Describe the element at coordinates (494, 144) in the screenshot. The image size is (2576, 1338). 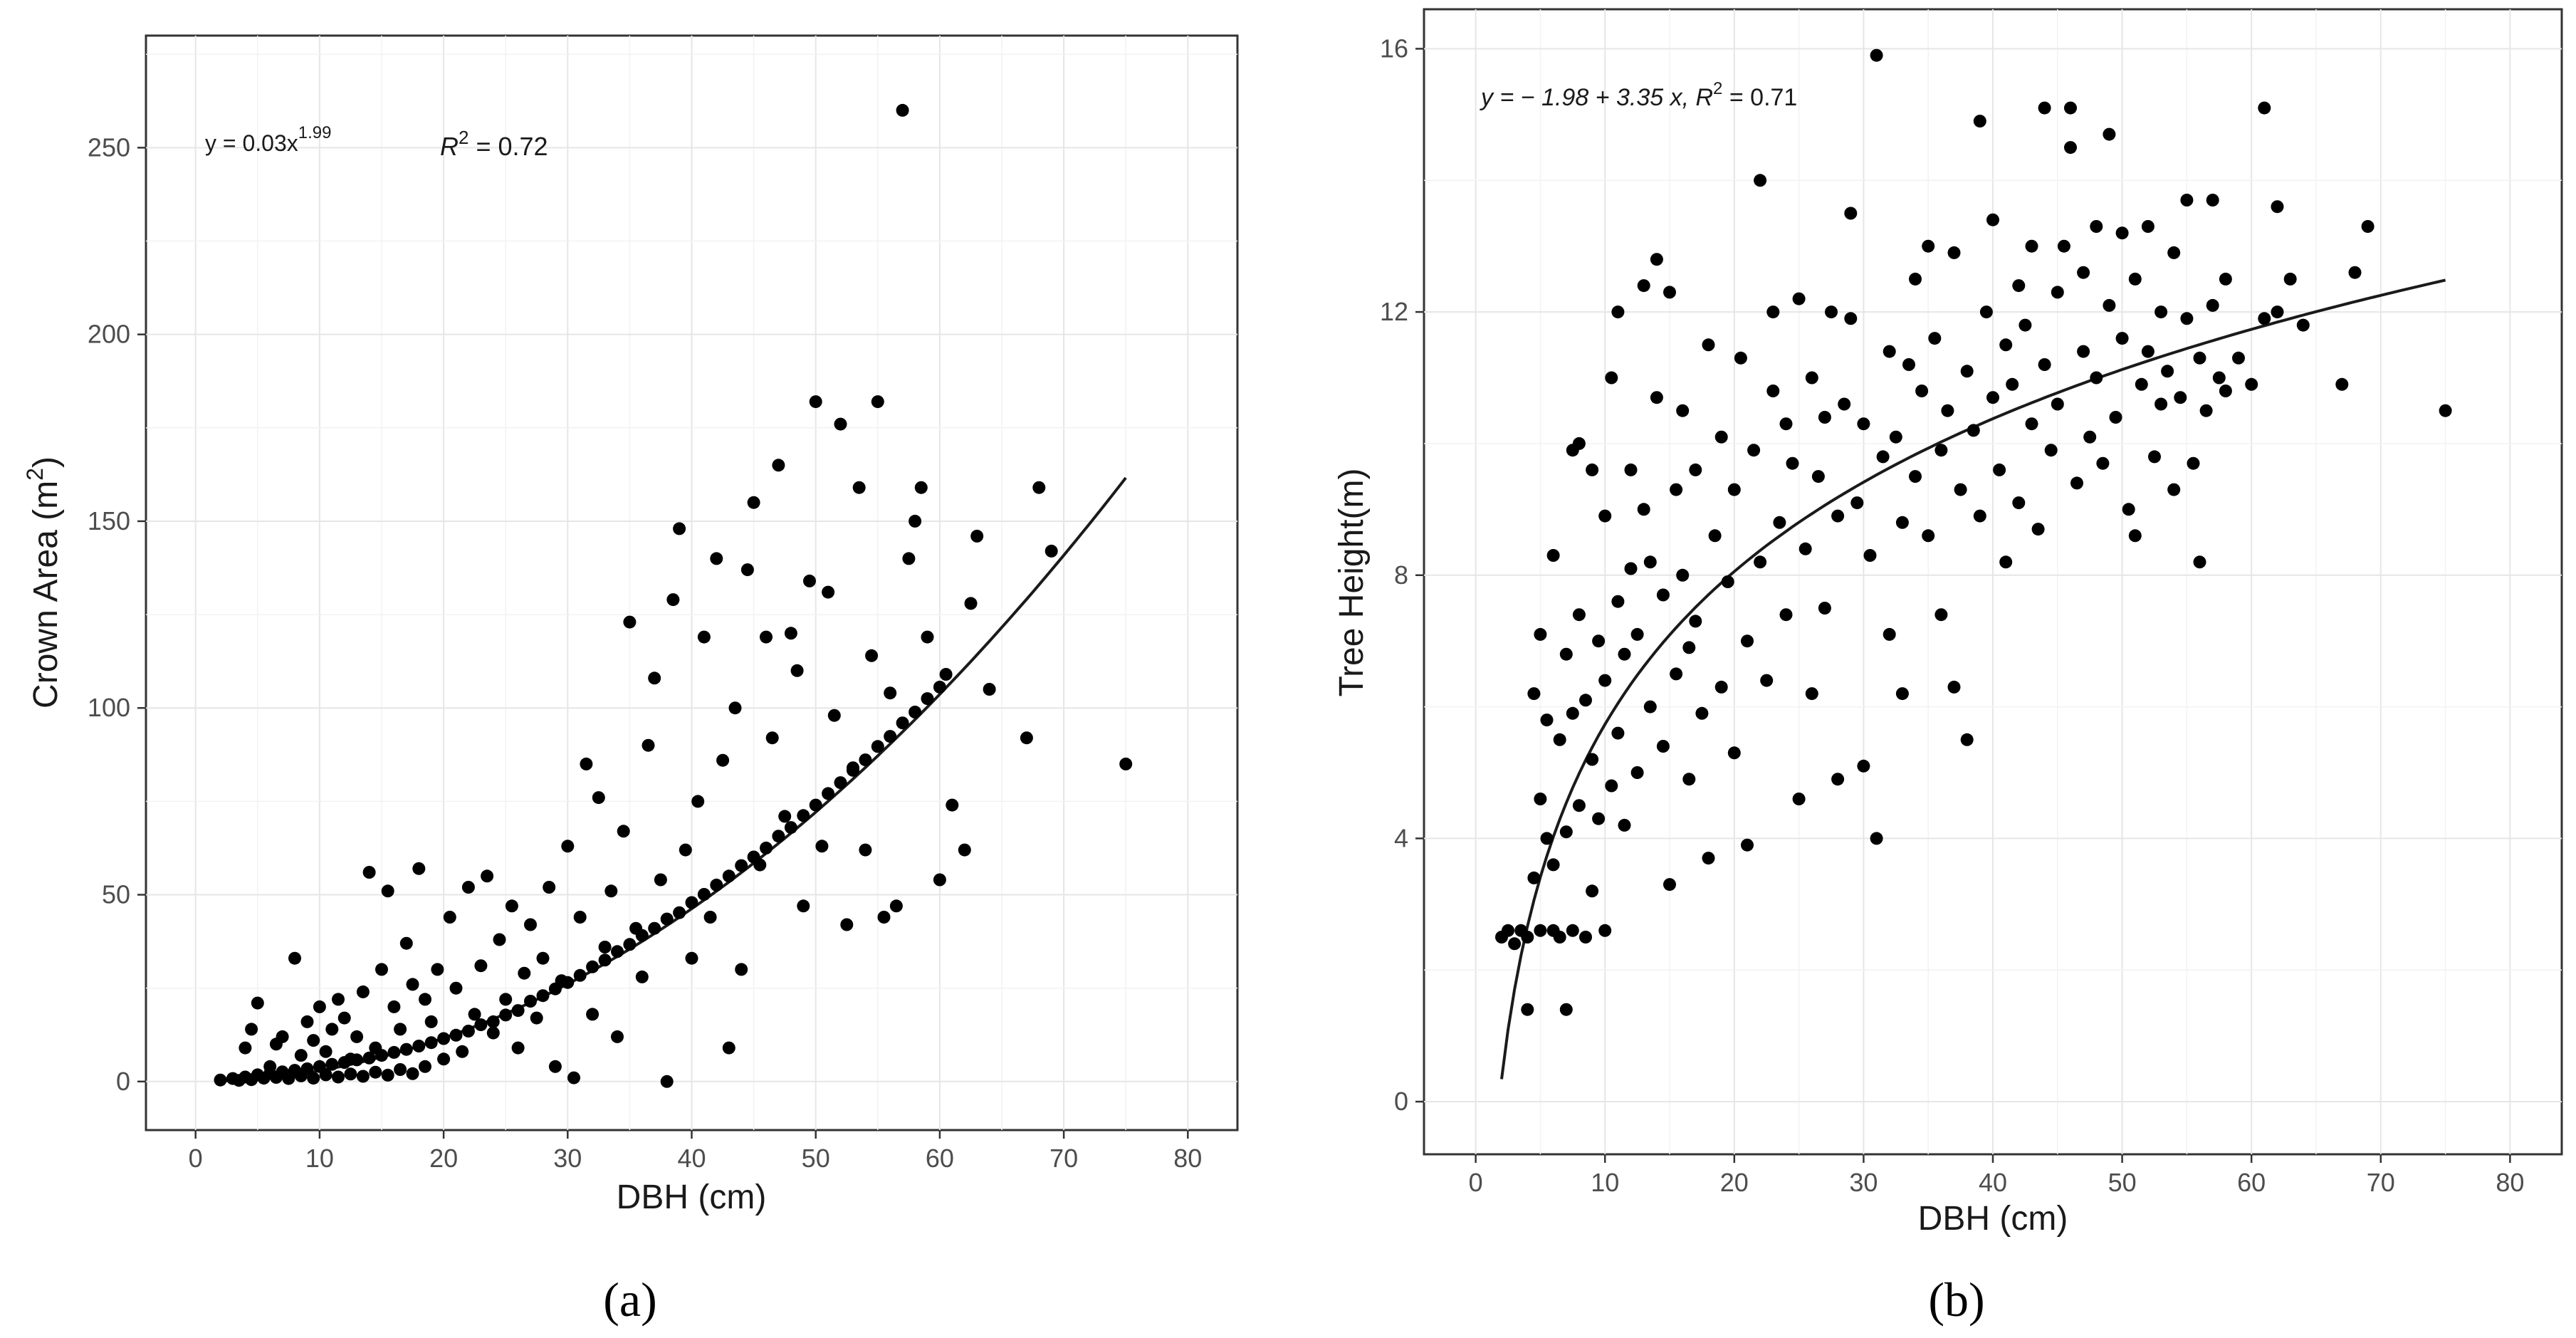
I see `panel-a-r2: R2 = 0.72` at that location.